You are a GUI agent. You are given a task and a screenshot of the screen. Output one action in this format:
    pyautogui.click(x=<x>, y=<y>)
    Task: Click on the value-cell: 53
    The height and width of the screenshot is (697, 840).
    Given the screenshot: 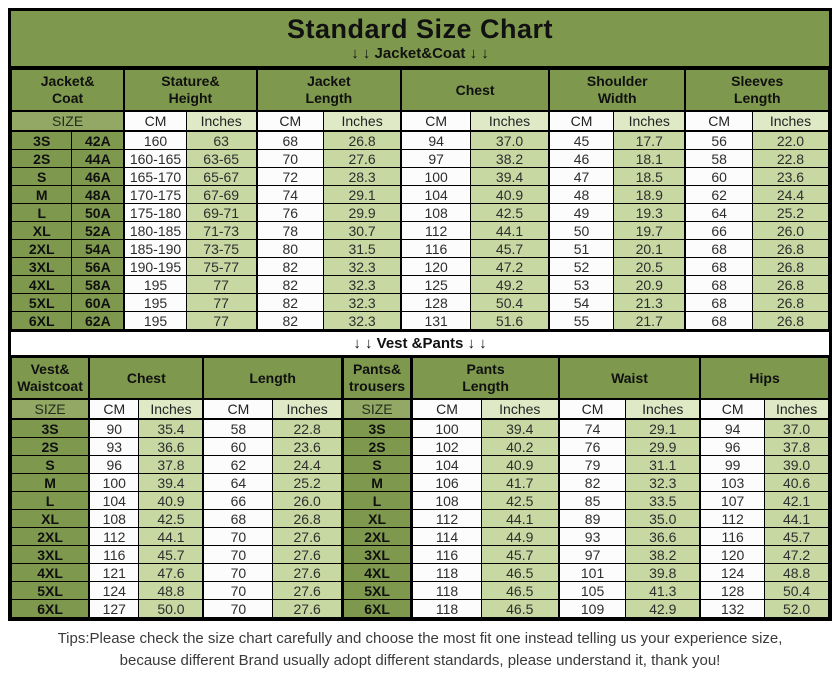 What is the action you would take?
    pyautogui.click(x=581, y=285)
    